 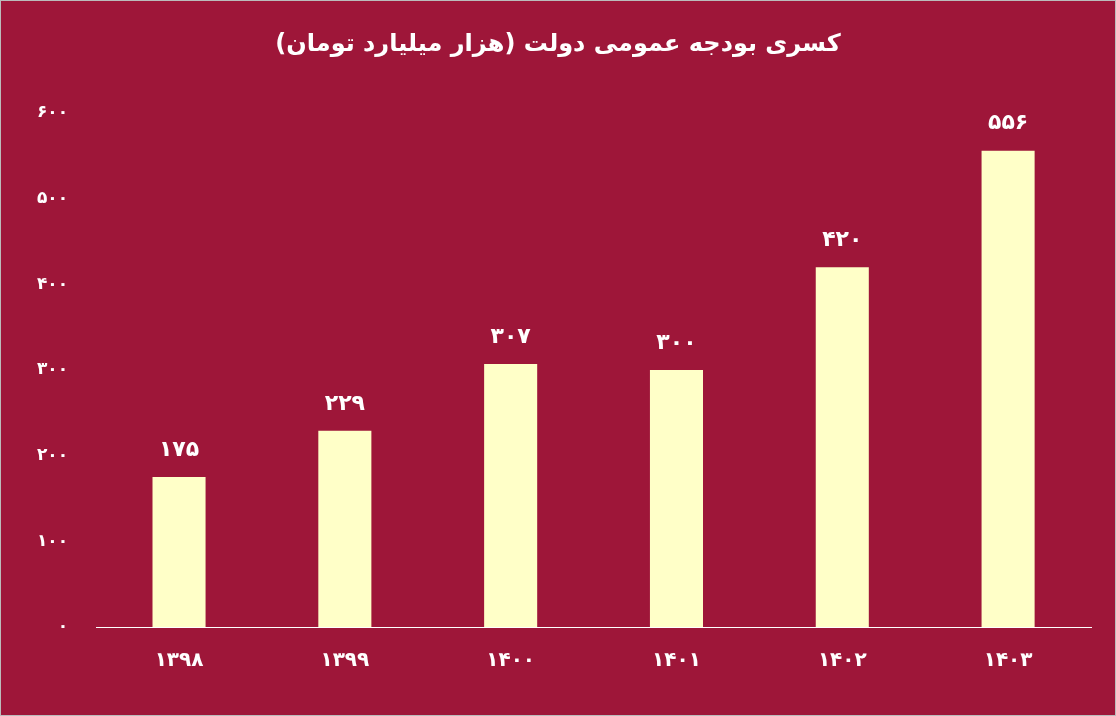 What do you see at coordinates (52, 197) in the screenshot?
I see `y-tick-label: ۵۰۰` at bounding box center [52, 197].